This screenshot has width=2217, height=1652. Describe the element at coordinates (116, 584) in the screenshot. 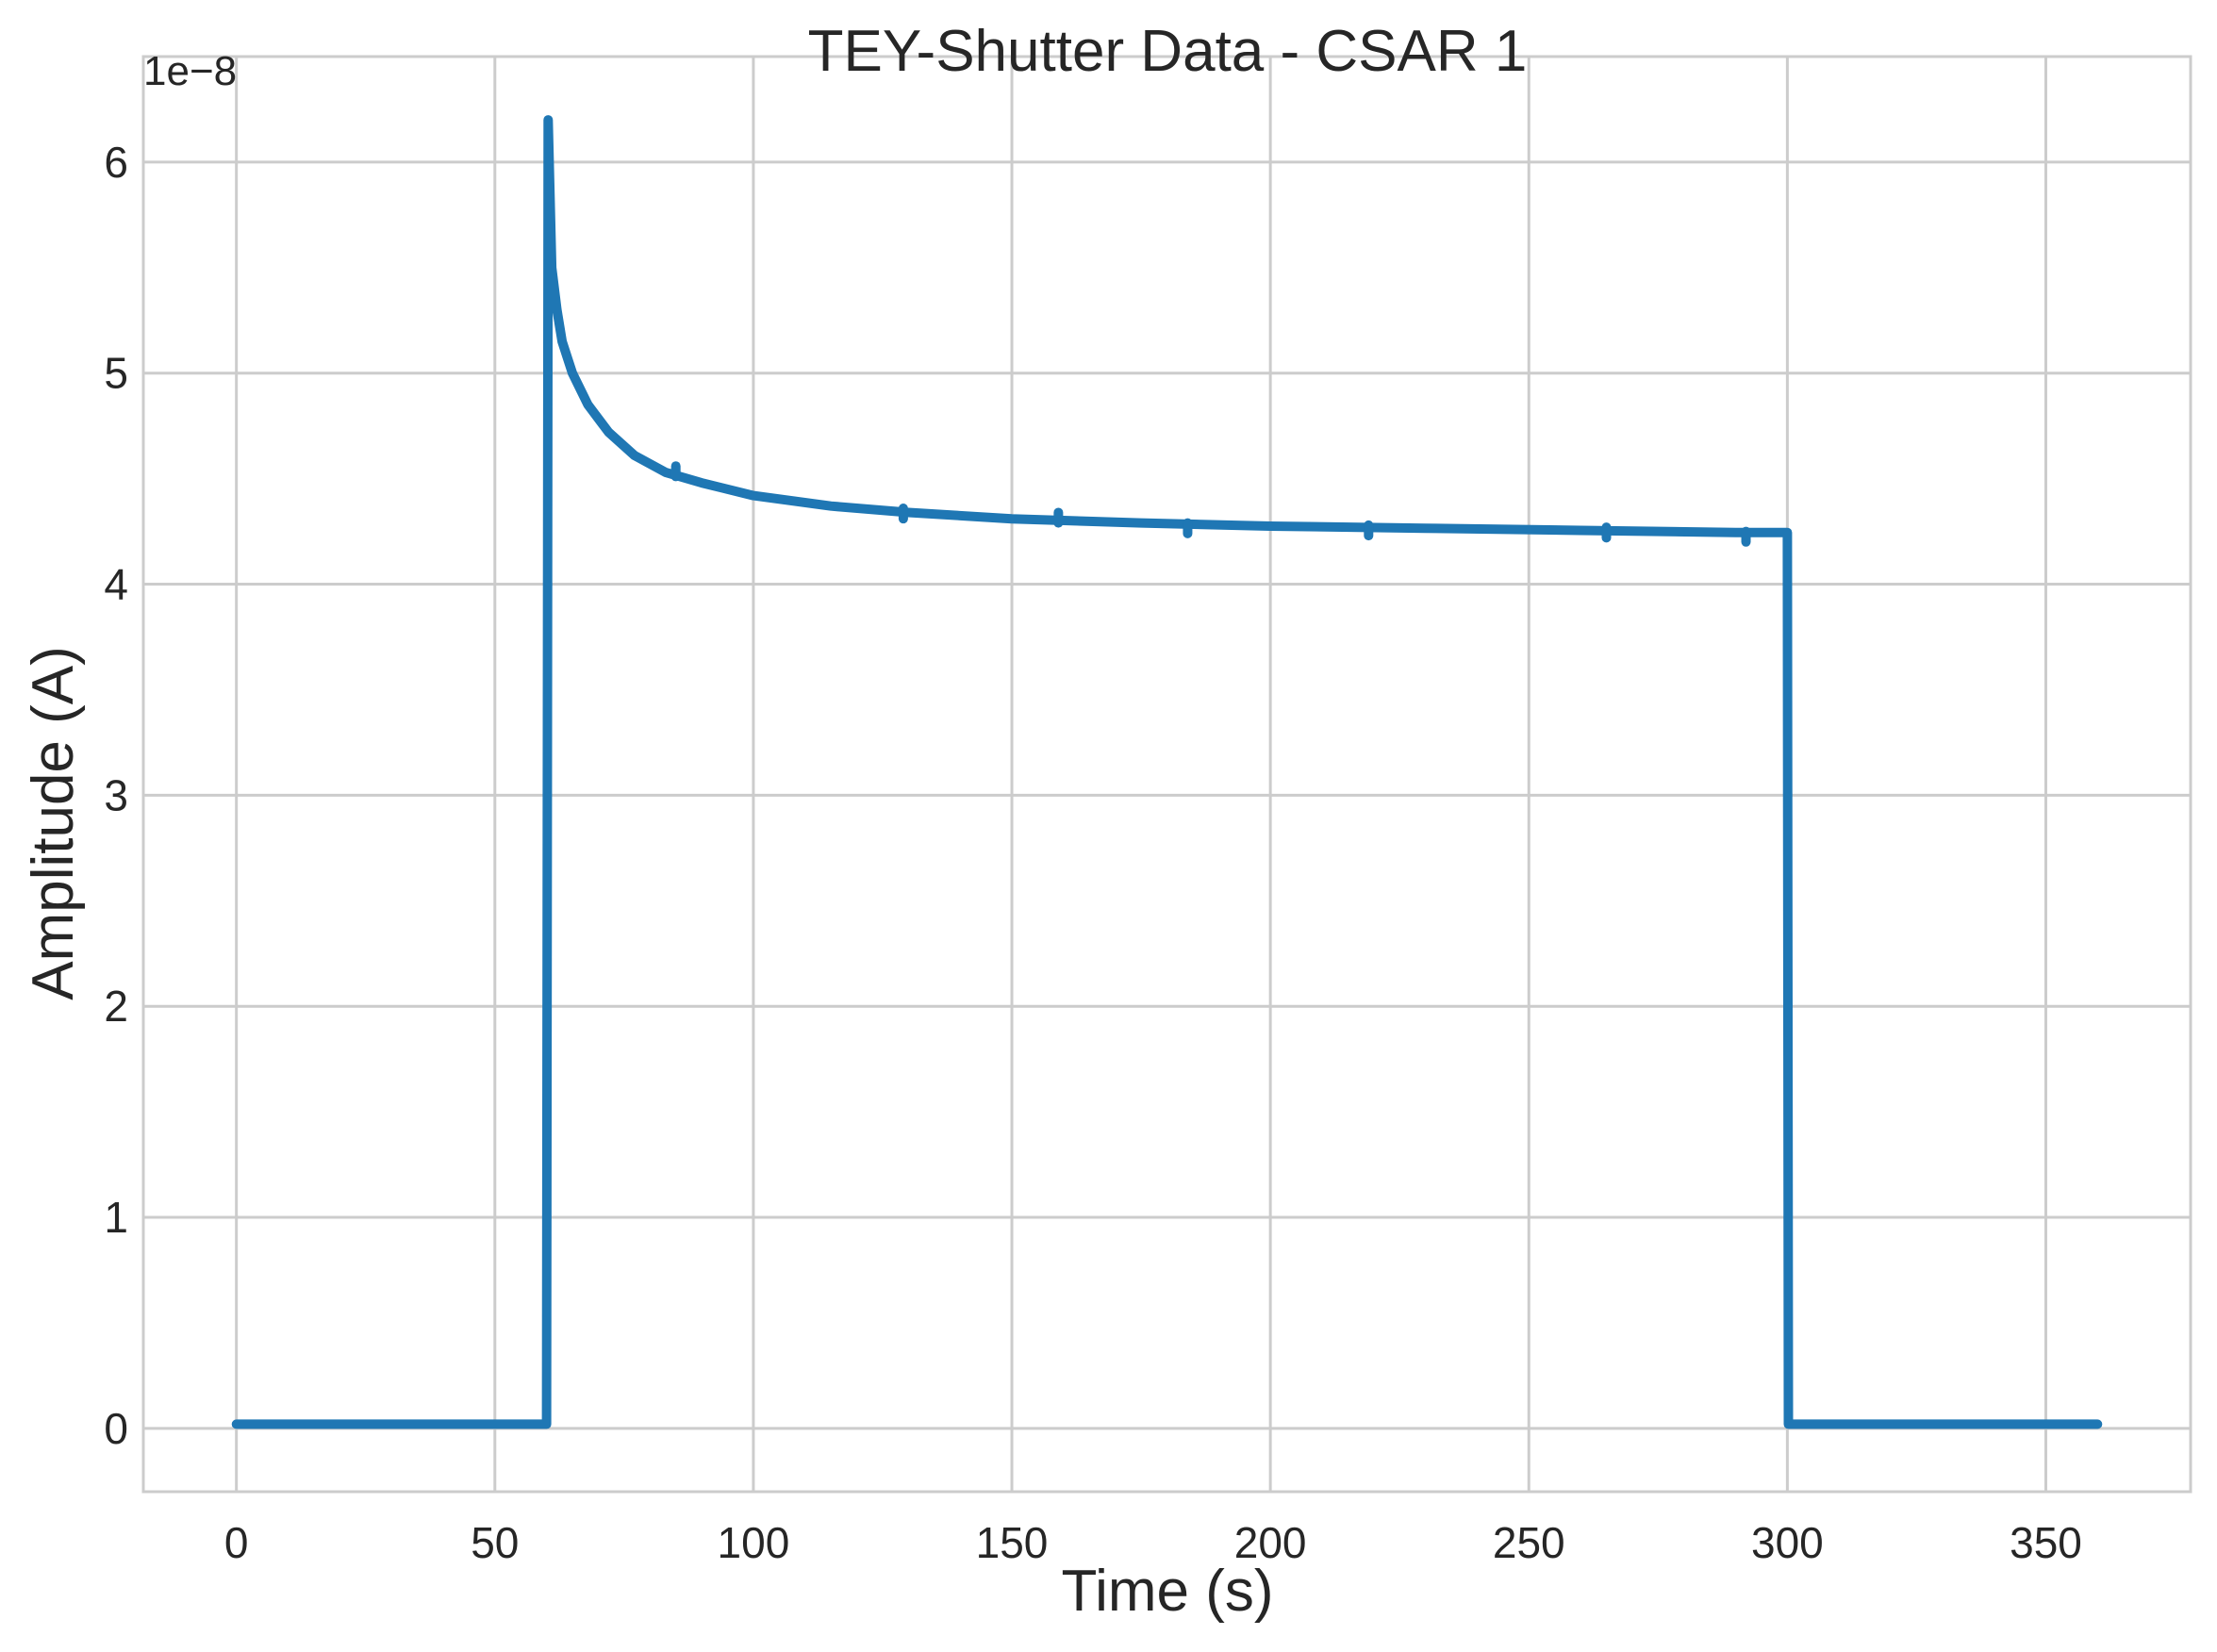

I see `y-tick-label: 4` at that location.